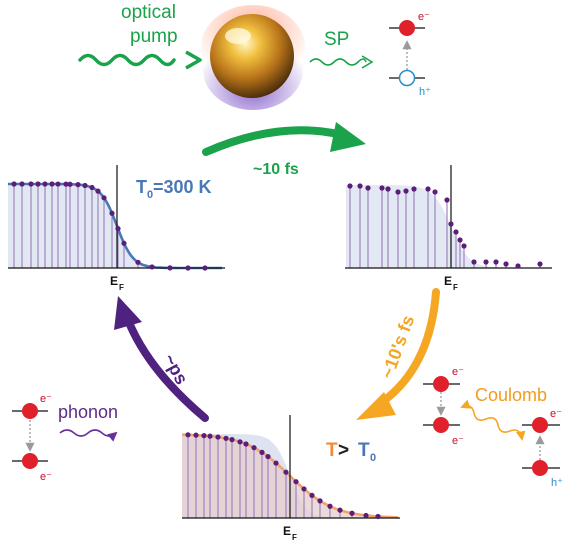  Describe the element at coordinates (116, 228) in the screenshot. I see `fermi-panel-thermal: E F T 0 =300 K` at that location.